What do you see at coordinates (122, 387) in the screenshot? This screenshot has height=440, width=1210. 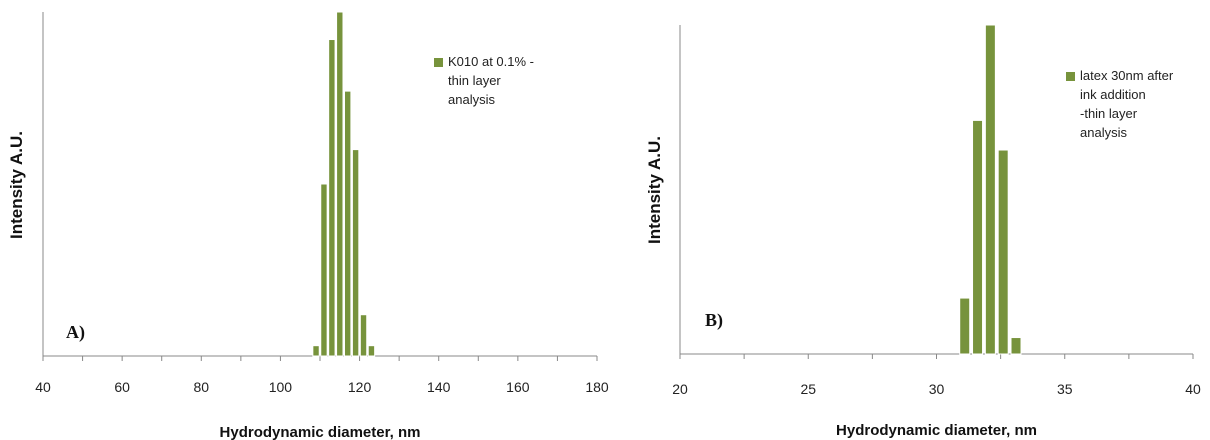 I see `x-tick-label: 60` at bounding box center [122, 387].